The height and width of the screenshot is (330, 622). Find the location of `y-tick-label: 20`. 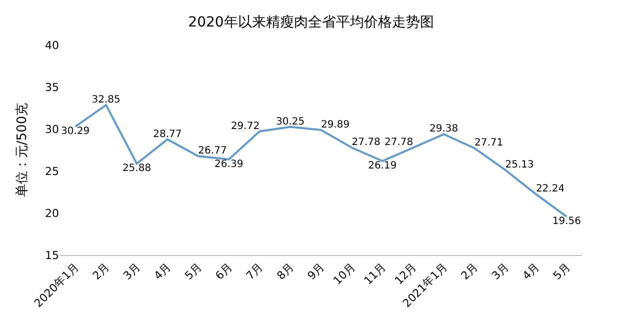

y-tick-label: 20 is located at coordinates (52, 213).